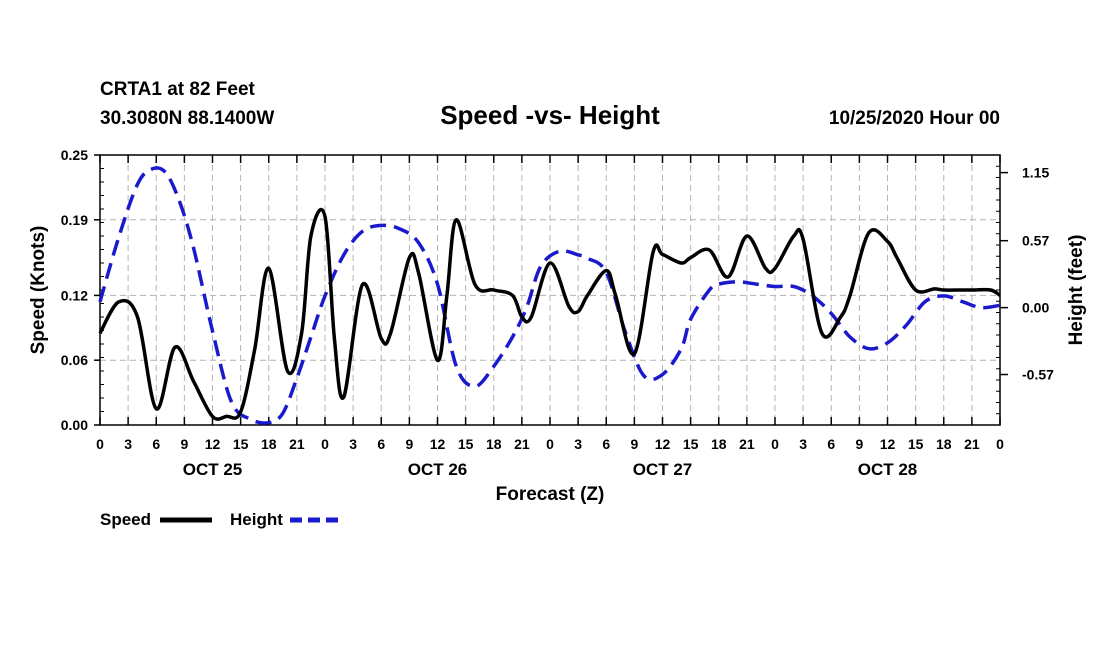 Image resolution: width=1100 pixels, height=650 pixels. I want to click on x-day-label: OCT 28, so click(888, 469).